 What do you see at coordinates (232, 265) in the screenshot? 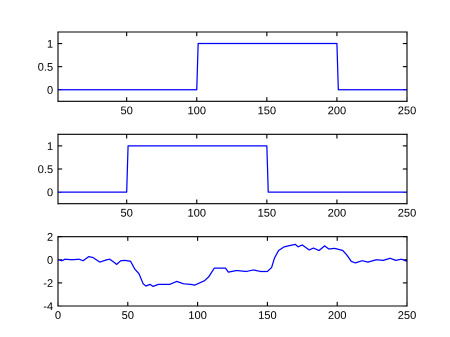
I see `line-series` at bounding box center [232, 265].